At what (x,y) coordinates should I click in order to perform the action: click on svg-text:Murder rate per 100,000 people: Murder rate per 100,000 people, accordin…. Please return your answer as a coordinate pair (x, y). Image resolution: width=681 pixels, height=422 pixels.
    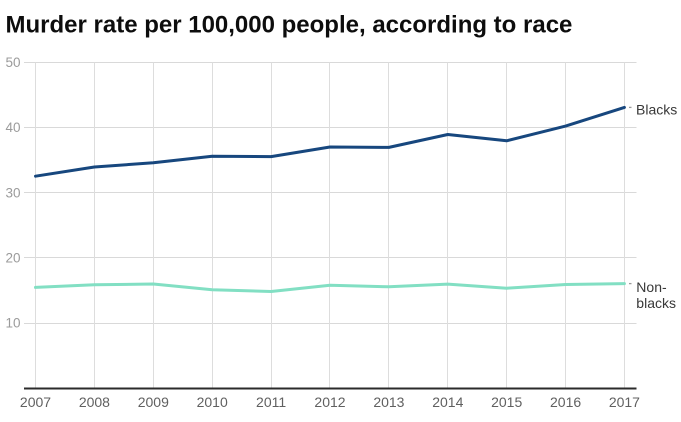
    Looking at the image, I should click on (289, 24).